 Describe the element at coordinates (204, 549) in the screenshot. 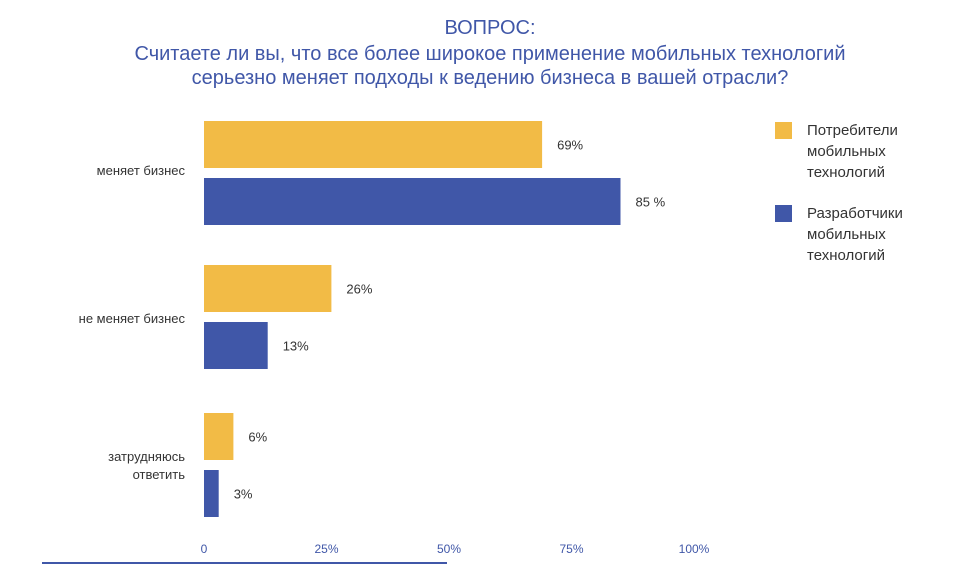

I see `x-tick-label: 0` at that location.